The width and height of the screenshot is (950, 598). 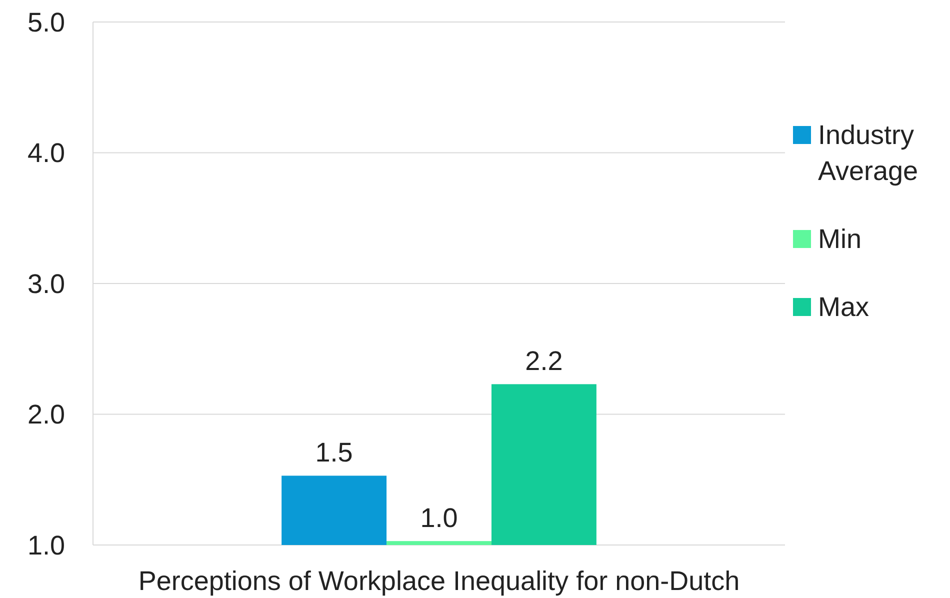 What do you see at coordinates (439, 518) in the screenshot?
I see `data-label: 1.0` at bounding box center [439, 518].